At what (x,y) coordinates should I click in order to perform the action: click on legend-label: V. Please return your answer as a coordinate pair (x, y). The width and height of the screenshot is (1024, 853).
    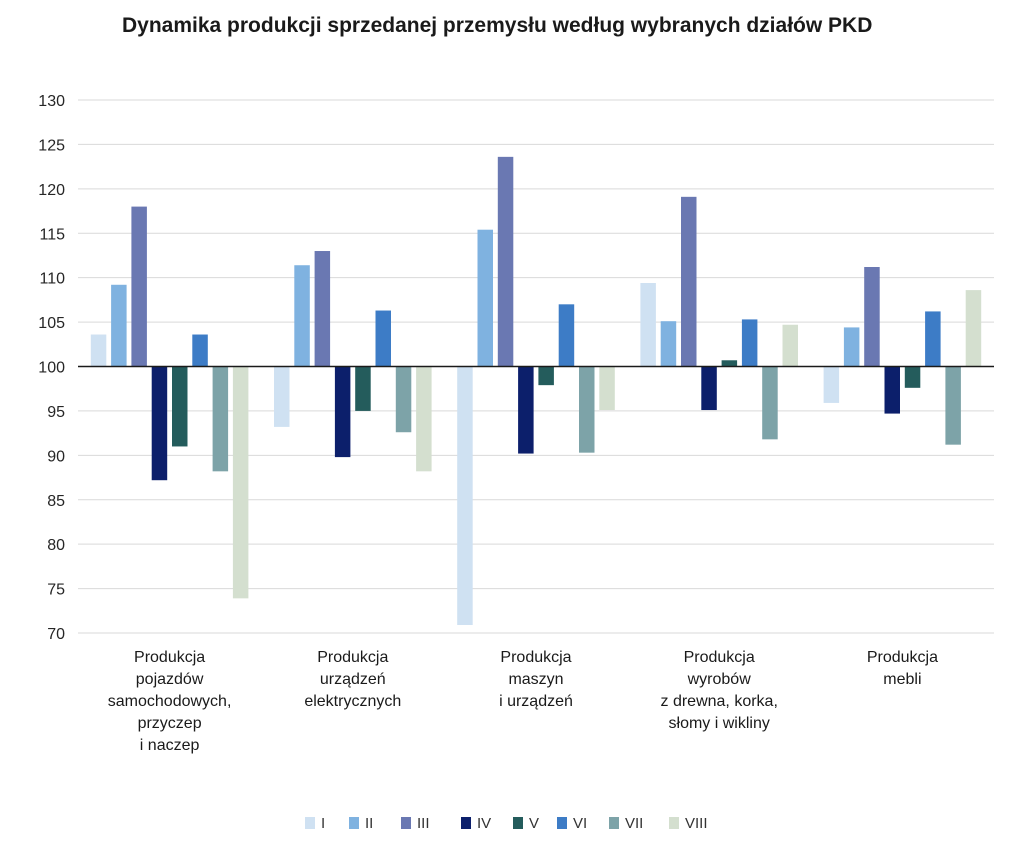
    Looking at the image, I should click on (534, 823).